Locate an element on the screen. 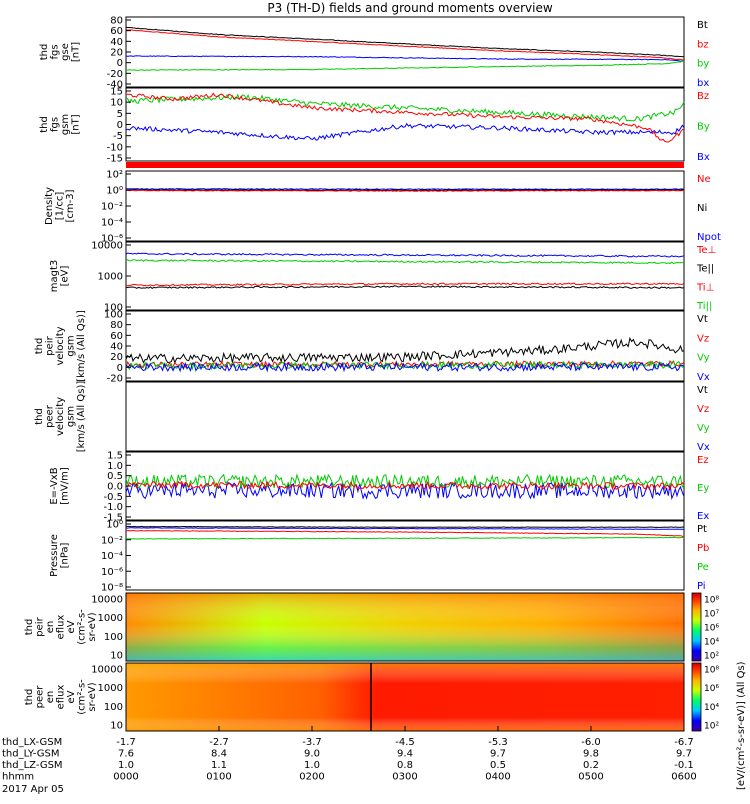 The height and width of the screenshot is (804, 750). x-tick-label: 1.0 is located at coordinates (126, 765).